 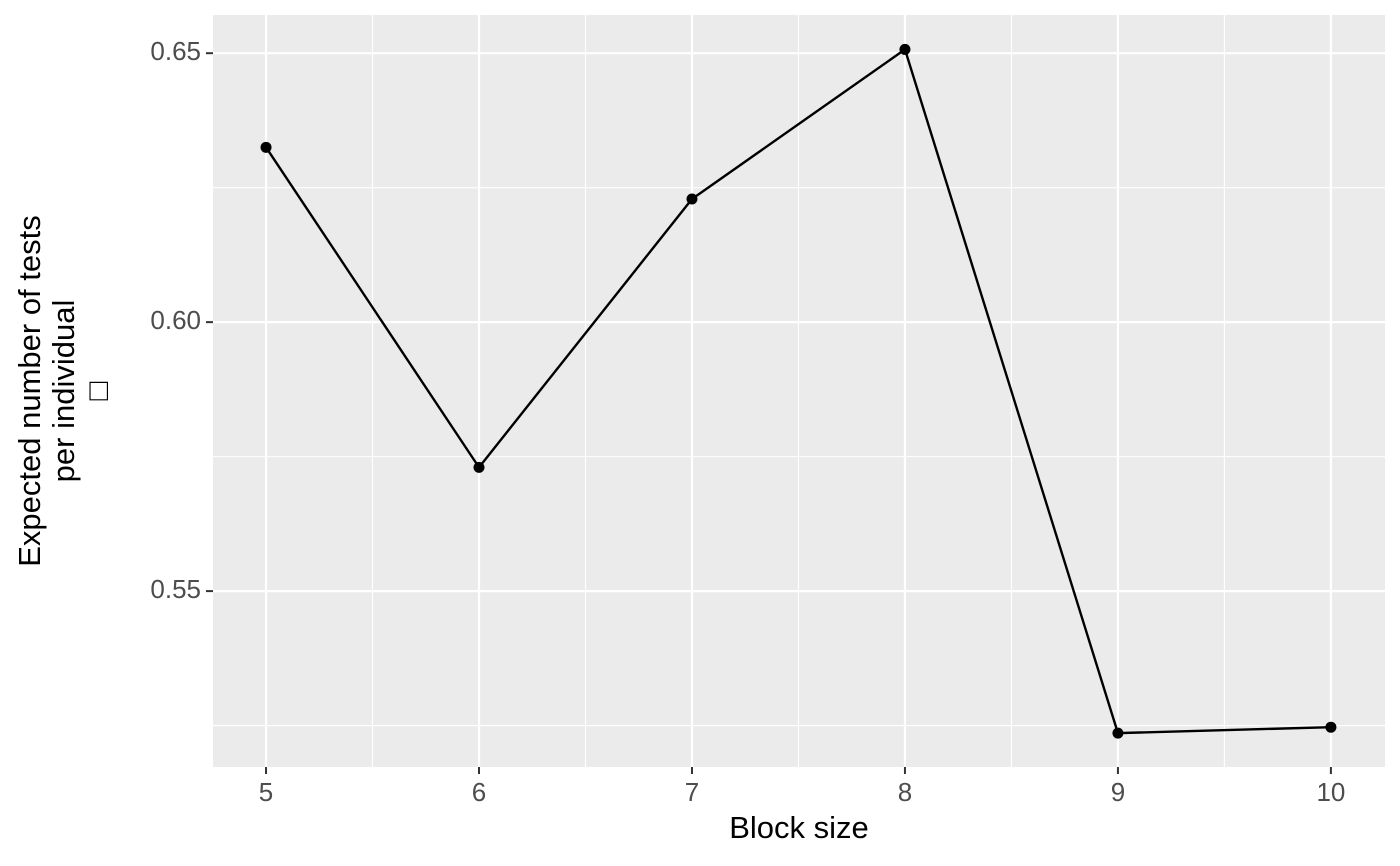 What do you see at coordinates (97, 390) in the screenshot?
I see `y-axis-title: □` at bounding box center [97, 390].